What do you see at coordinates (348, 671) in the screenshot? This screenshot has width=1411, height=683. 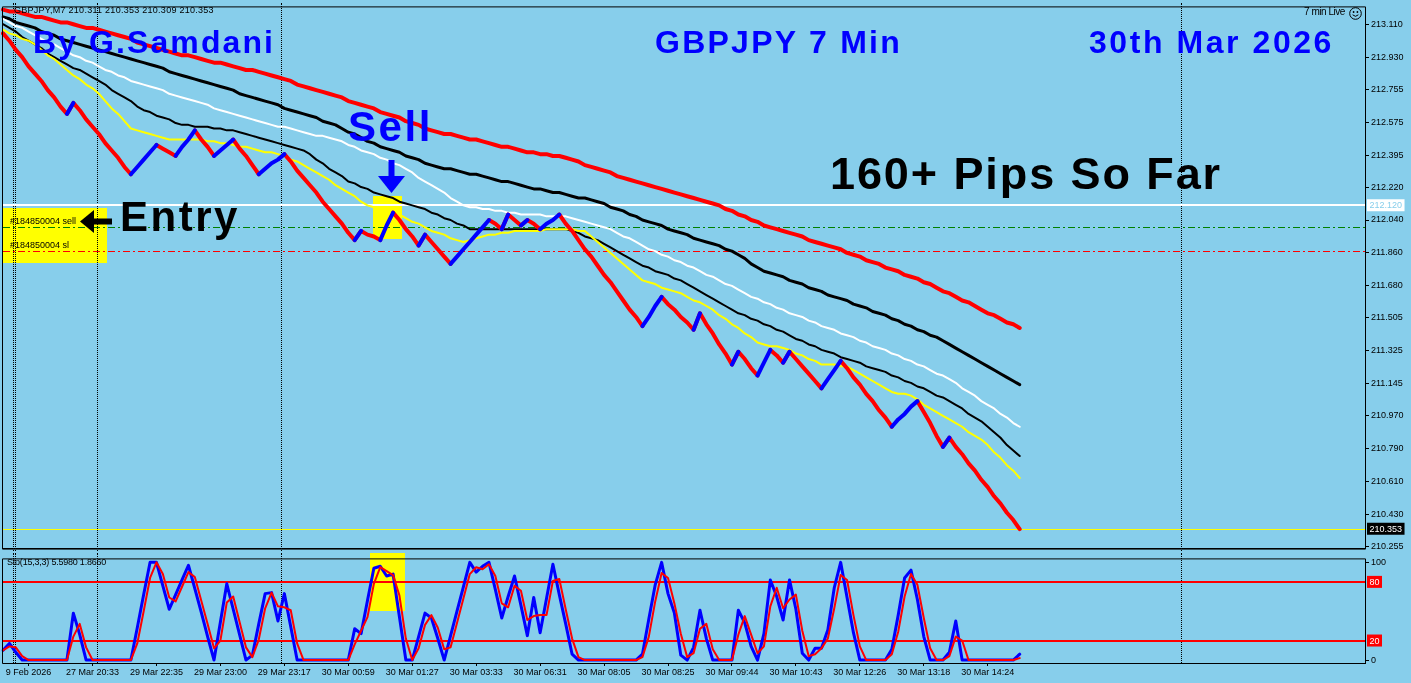 I see `x-tick-label: 30 Mar 00:59` at bounding box center [348, 671].